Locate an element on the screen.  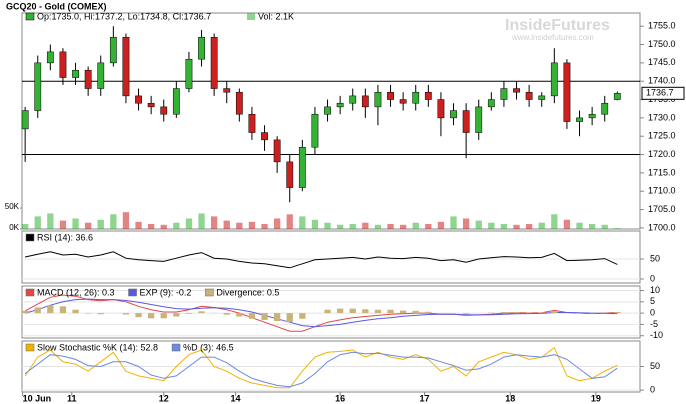
y-tick-label: 1725.0 is located at coordinates (662, 136).